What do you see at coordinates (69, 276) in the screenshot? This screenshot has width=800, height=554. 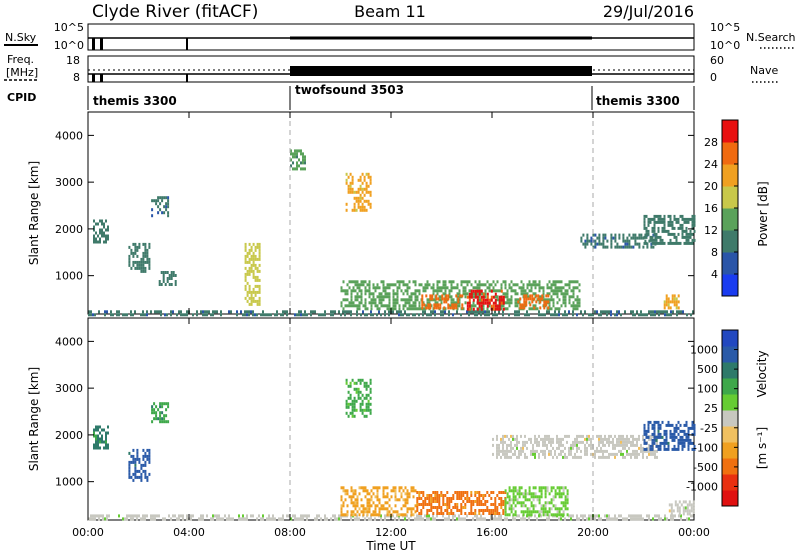 I see `y-tick-label: 1000` at bounding box center [69, 276].